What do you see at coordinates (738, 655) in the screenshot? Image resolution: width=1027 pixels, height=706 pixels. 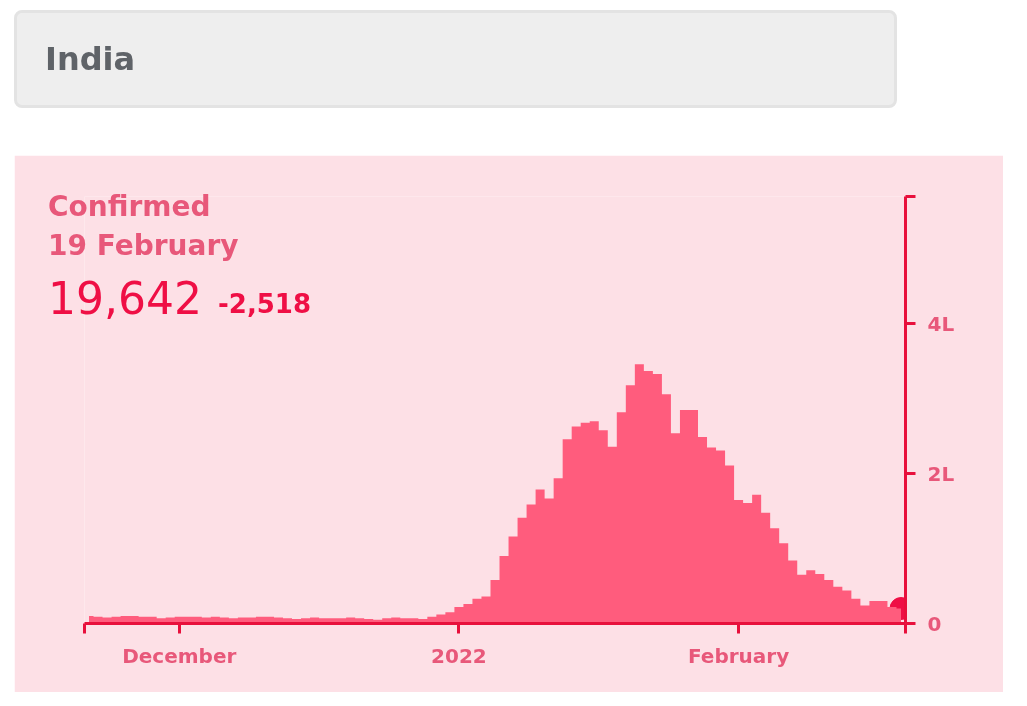 I see `x-tick-label: February` at bounding box center [738, 655].